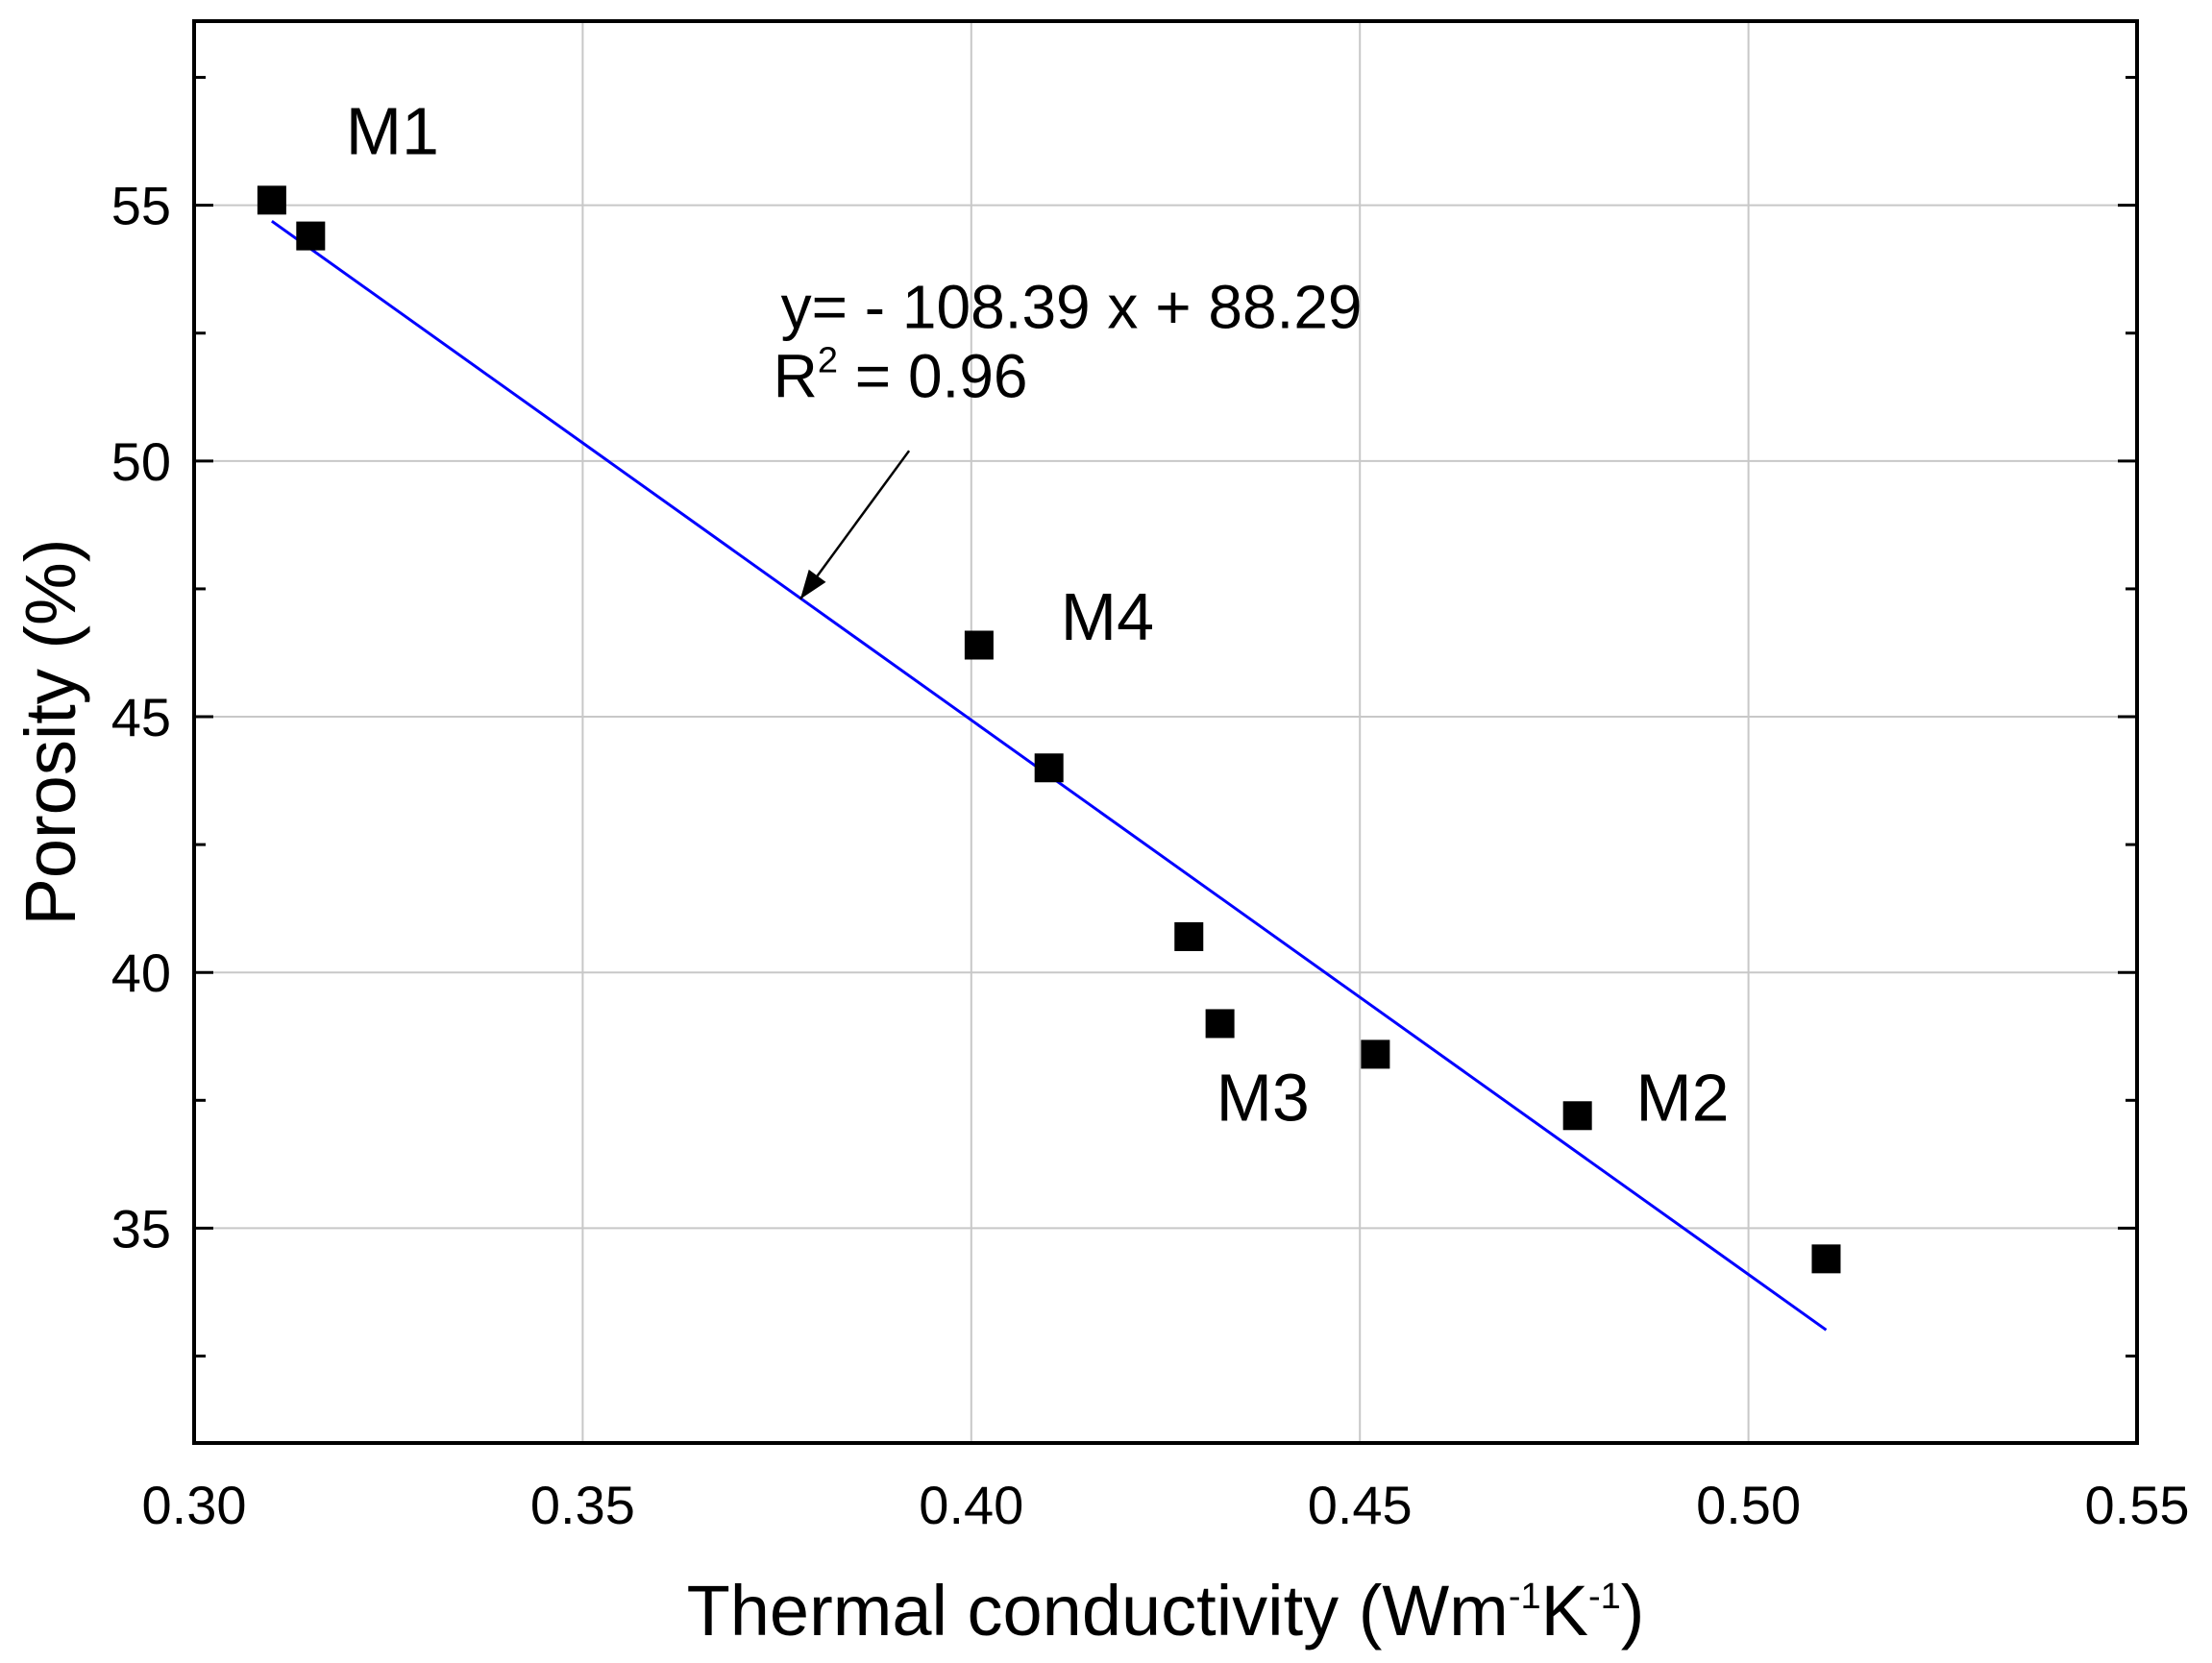 The image size is (2212, 1663). Describe the element at coordinates (1748, 1505) in the screenshot. I see `x-tick-label: 0.50` at that location.